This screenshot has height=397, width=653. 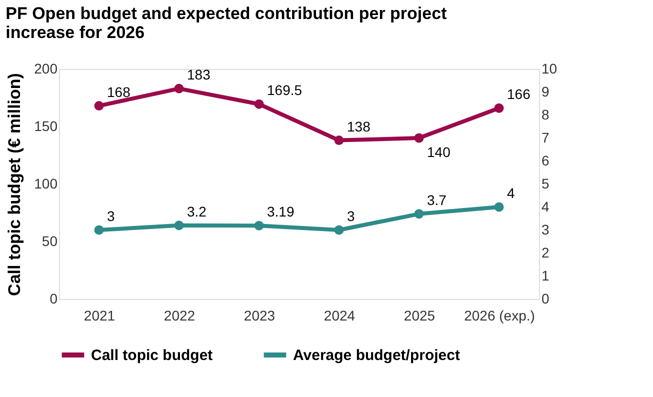 What do you see at coordinates (46, 184) in the screenshot?
I see `y-tick-label: 100` at bounding box center [46, 184].